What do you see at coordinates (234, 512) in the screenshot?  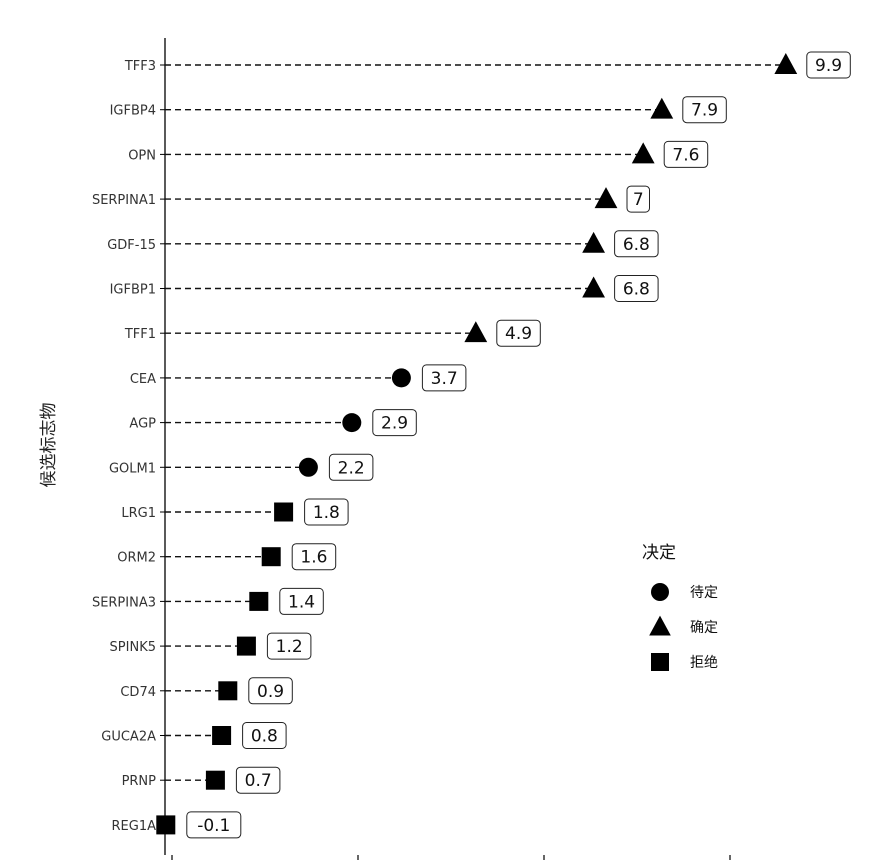 I see `data-row: LRG1 1.8` at bounding box center [234, 512].